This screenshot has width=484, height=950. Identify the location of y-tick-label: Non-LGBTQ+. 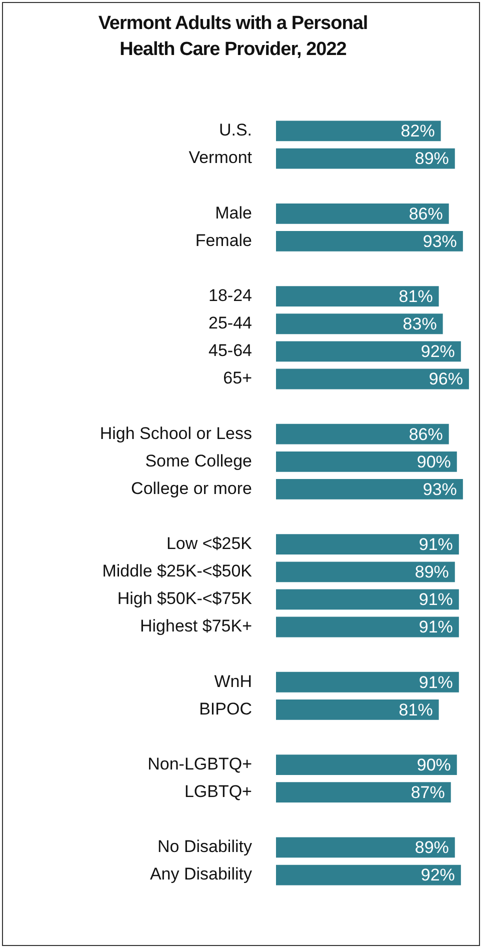
(200, 764).